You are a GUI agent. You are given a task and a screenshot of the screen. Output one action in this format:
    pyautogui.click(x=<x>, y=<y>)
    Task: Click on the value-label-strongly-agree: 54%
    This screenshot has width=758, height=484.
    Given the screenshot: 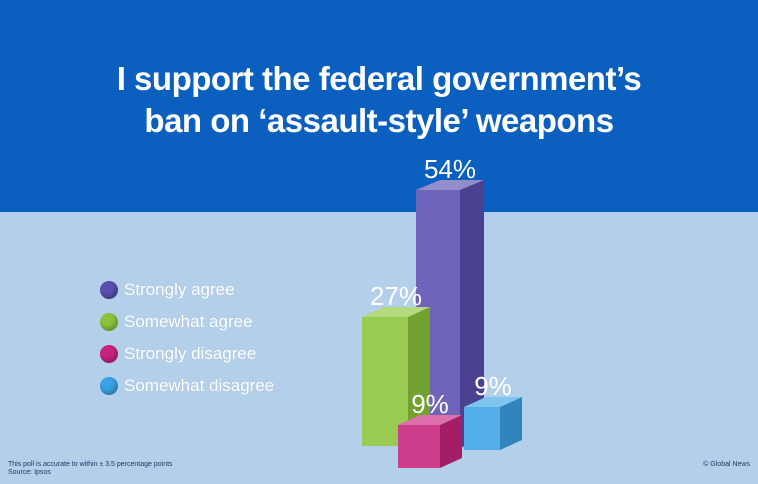 What is the action you would take?
    pyautogui.click(x=450, y=169)
    